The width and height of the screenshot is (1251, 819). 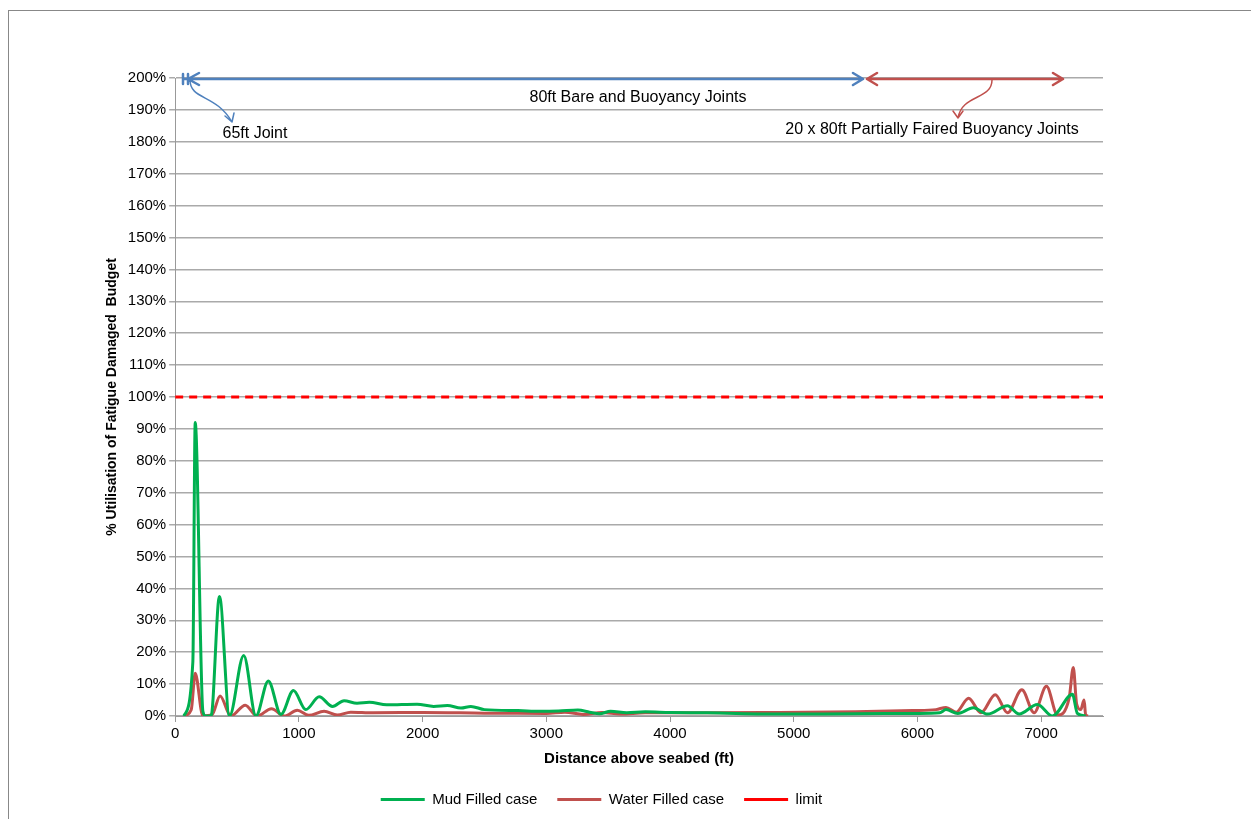 What do you see at coordinates (147, 140) in the screenshot?
I see `y-tick-label: 180%` at bounding box center [147, 140].